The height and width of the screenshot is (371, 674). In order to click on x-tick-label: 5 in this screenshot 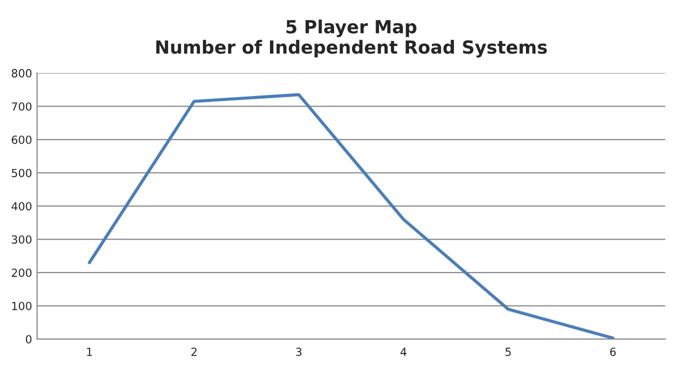, I will do `click(508, 352)`.